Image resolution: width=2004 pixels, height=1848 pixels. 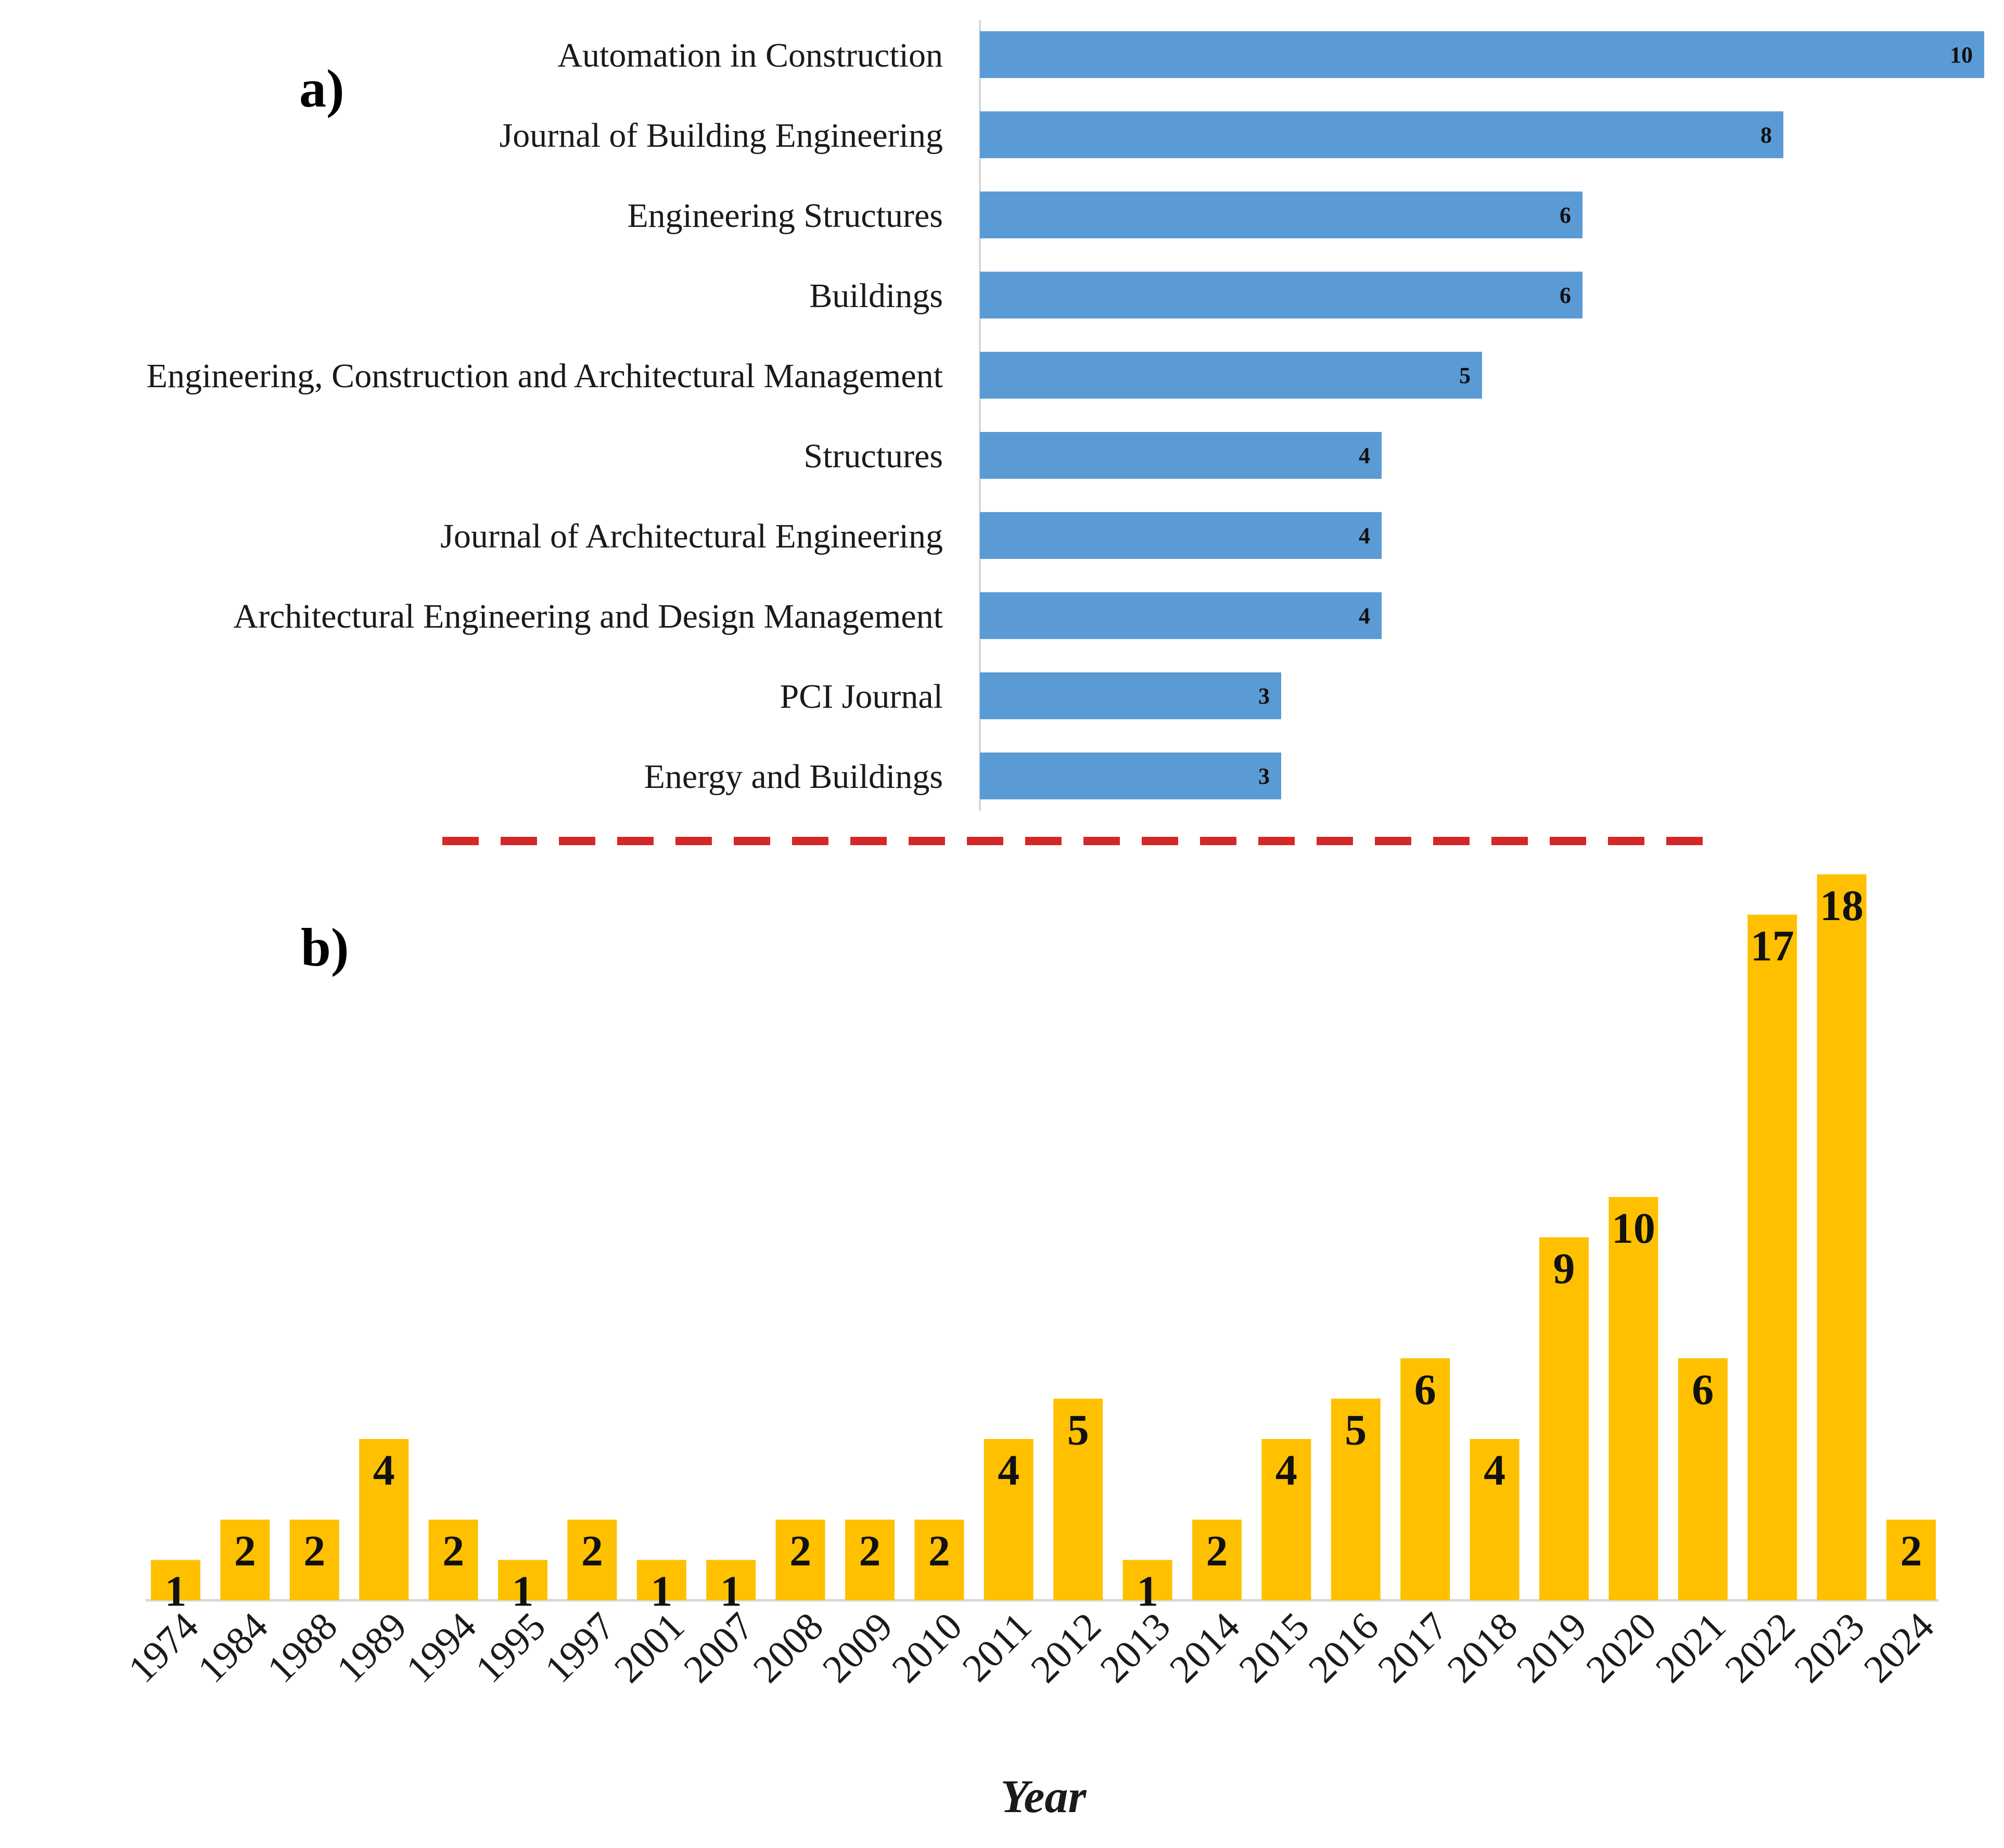 What do you see at coordinates (164, 1647) in the screenshot?
I see `year-tick-label: 1974` at bounding box center [164, 1647].